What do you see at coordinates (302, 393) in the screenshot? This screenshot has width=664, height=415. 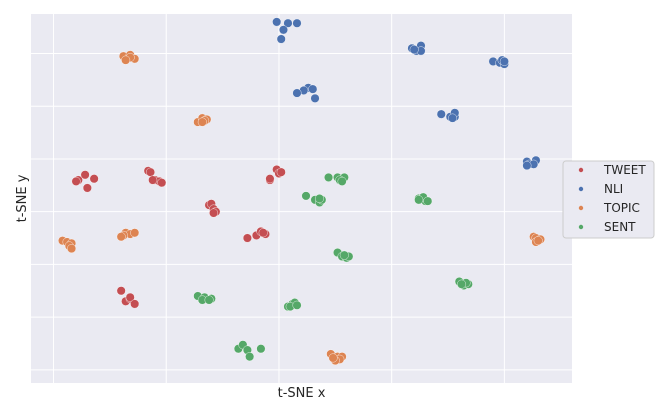 I see `x-axis-label: t-SNE x` at bounding box center [302, 393].